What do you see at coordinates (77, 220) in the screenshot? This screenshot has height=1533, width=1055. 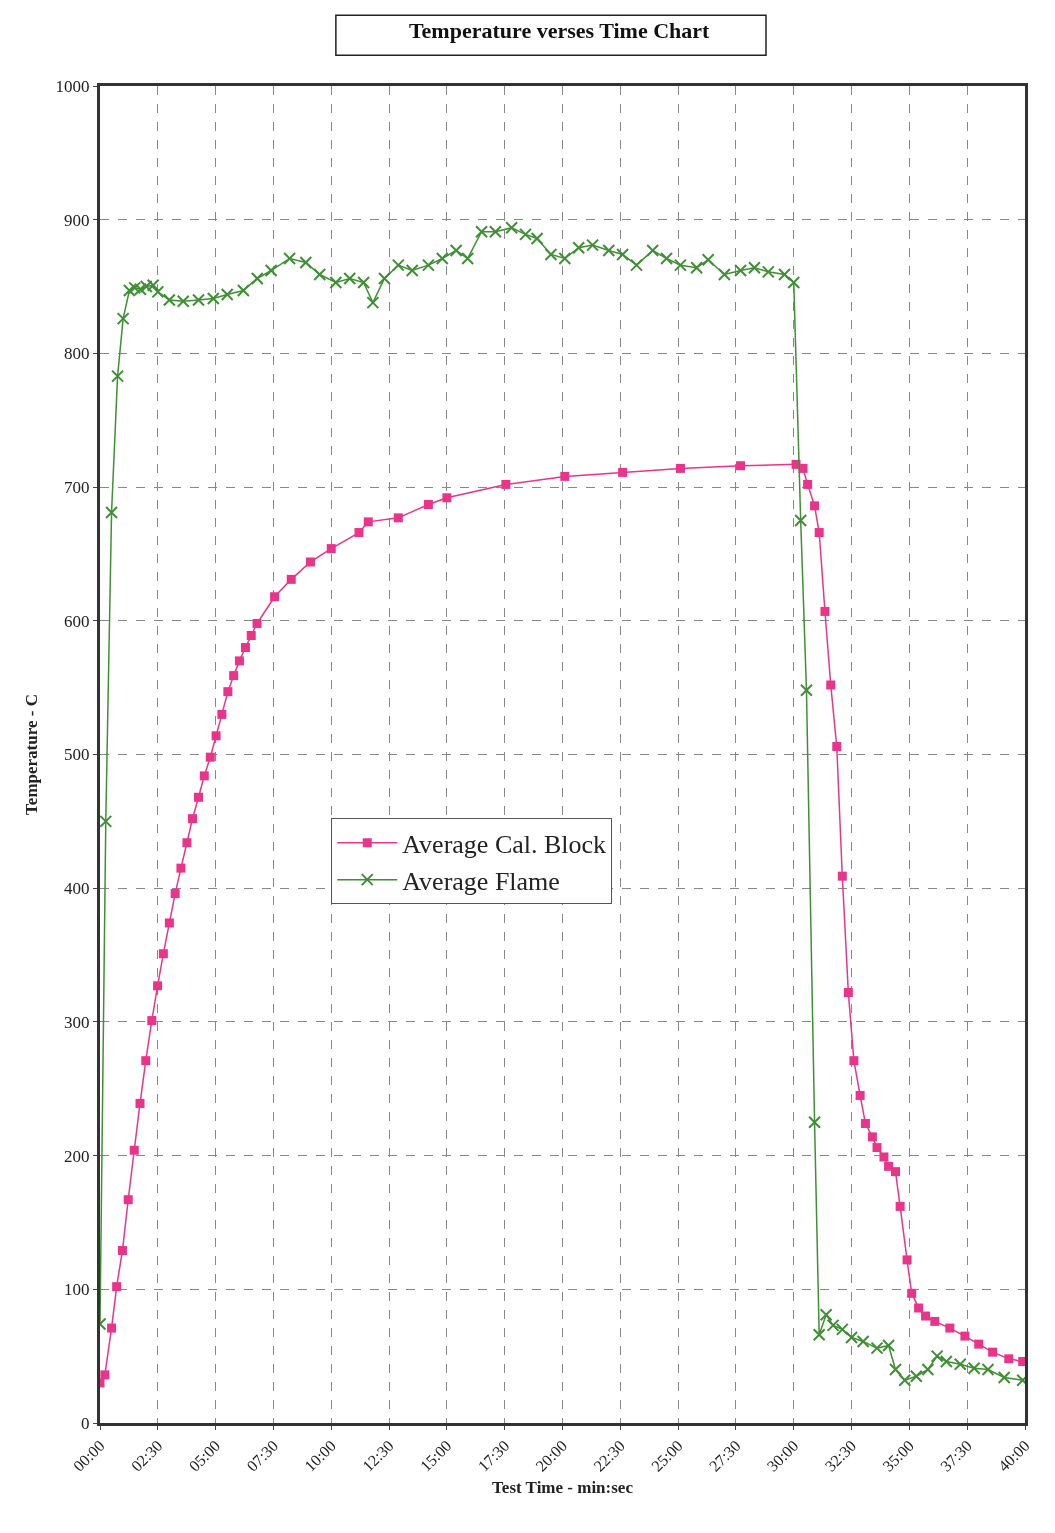 I see `y-tick-label: 900` at bounding box center [77, 220].